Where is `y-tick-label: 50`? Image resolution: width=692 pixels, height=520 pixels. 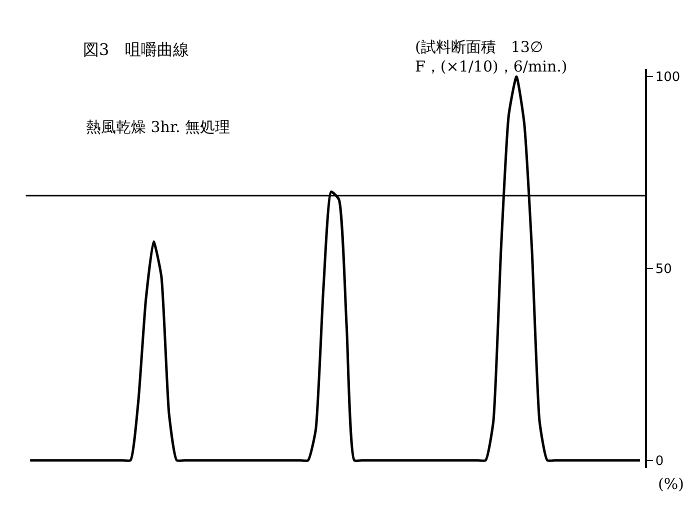
y-tick-label: 50 is located at coordinates (663, 270).